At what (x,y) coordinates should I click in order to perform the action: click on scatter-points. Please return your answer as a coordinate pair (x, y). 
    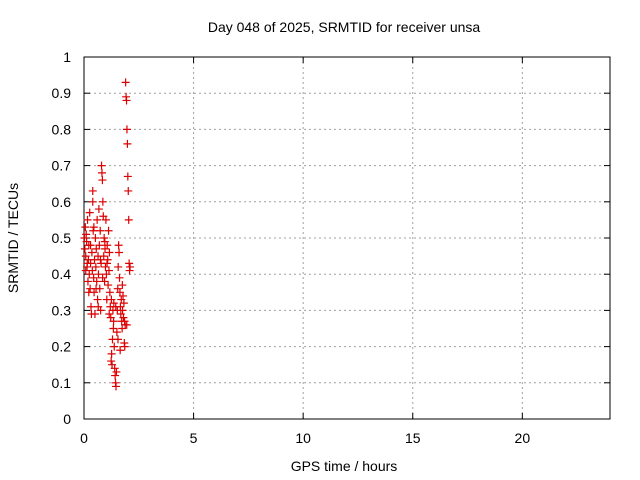
    Looking at the image, I should click on (107, 234).